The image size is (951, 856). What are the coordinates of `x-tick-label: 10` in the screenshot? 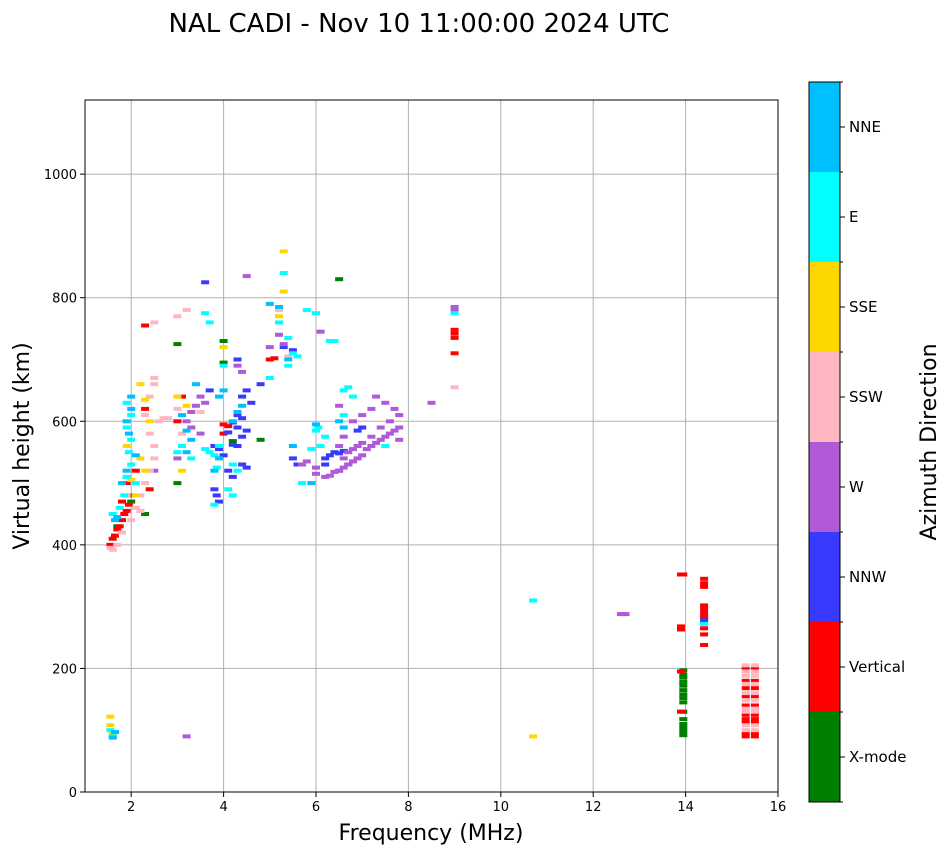 It's located at (501, 807).